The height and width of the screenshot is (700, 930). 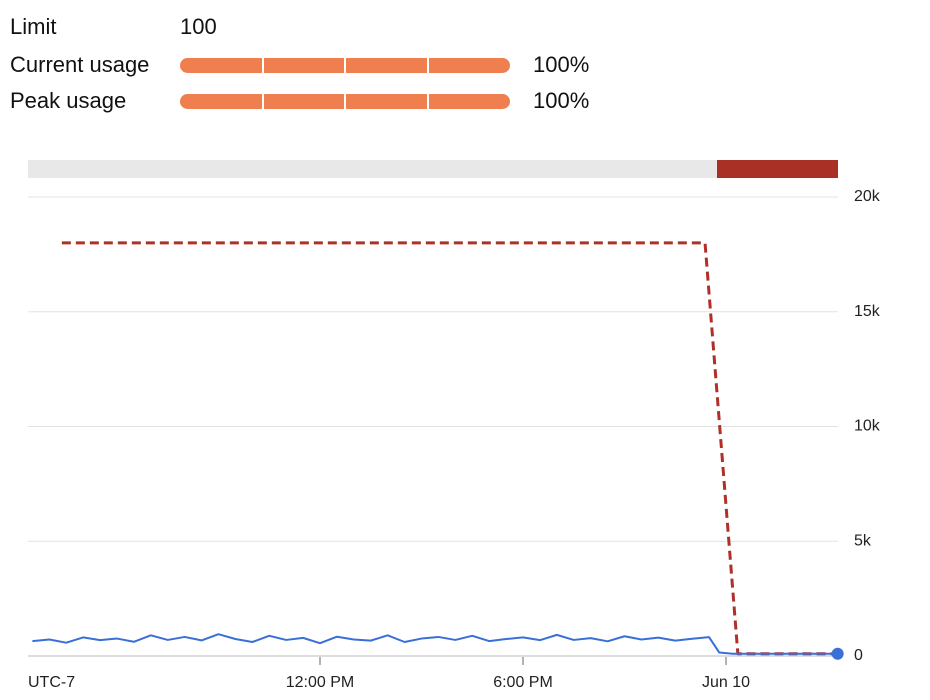 I want to click on y-tick-label: 15k, so click(x=867, y=311).